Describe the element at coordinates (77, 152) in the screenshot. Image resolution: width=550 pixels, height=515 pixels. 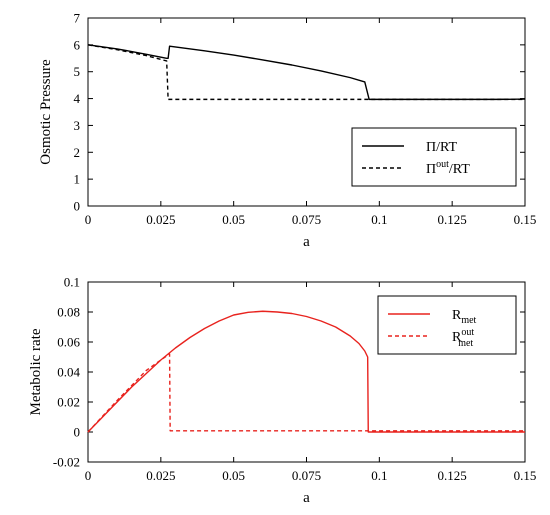
I see `y-tick-label: 2` at that location.